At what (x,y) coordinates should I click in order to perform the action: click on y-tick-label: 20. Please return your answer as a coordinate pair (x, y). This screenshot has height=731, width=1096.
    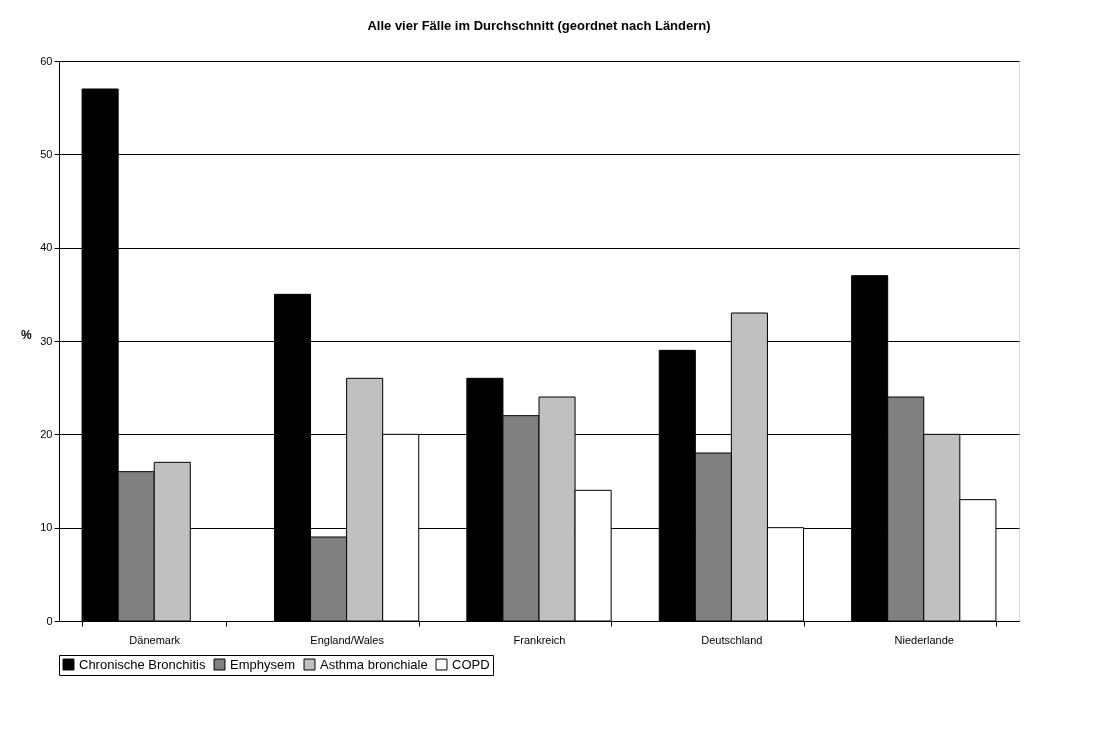
    Looking at the image, I should click on (46, 433).